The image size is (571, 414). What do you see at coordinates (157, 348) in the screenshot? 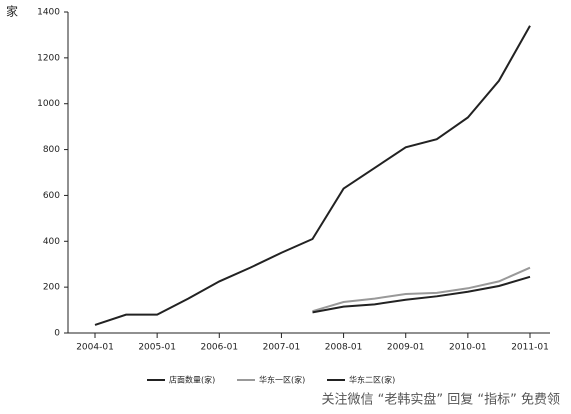
I see `x-tick-label: 2005-01` at bounding box center [157, 348].